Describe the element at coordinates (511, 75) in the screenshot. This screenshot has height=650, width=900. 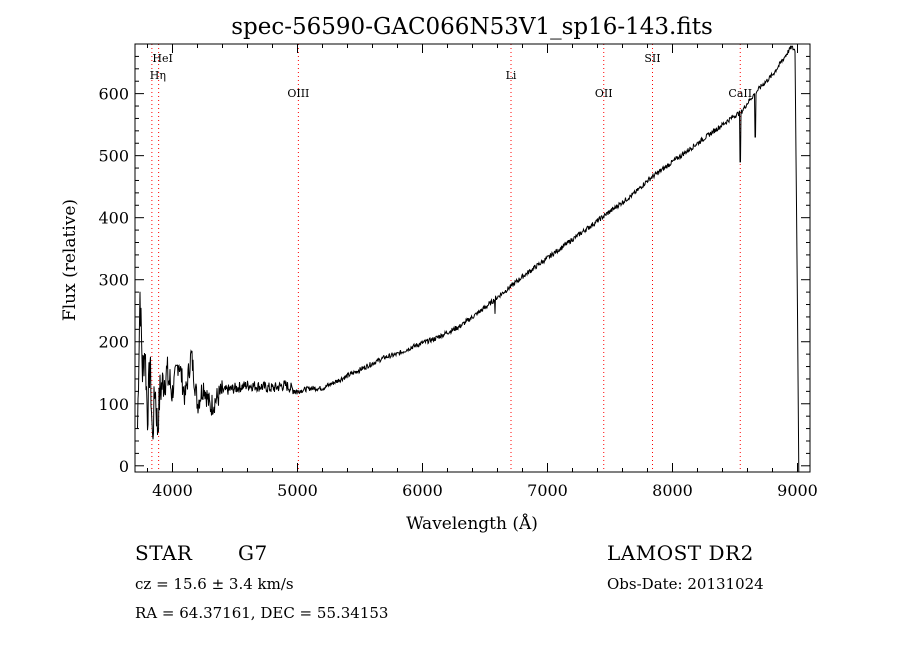
I see `line-marker-label: Li` at that location.